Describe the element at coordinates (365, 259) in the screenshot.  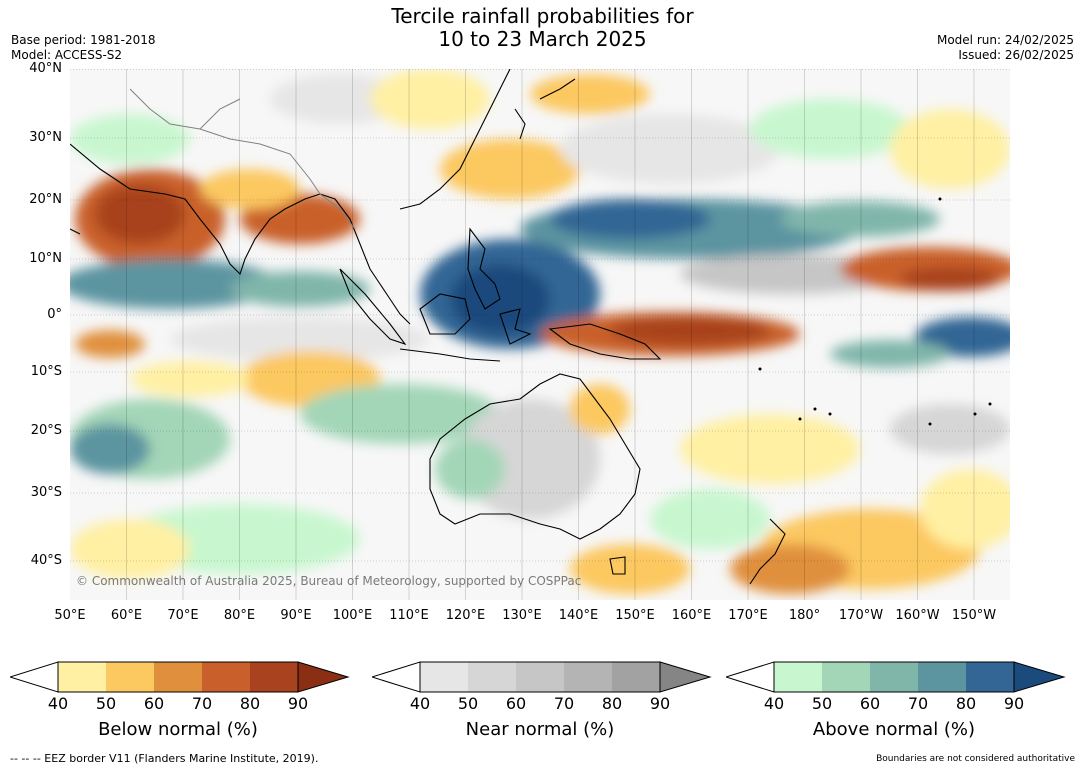
I see `indochina-coast` at that location.